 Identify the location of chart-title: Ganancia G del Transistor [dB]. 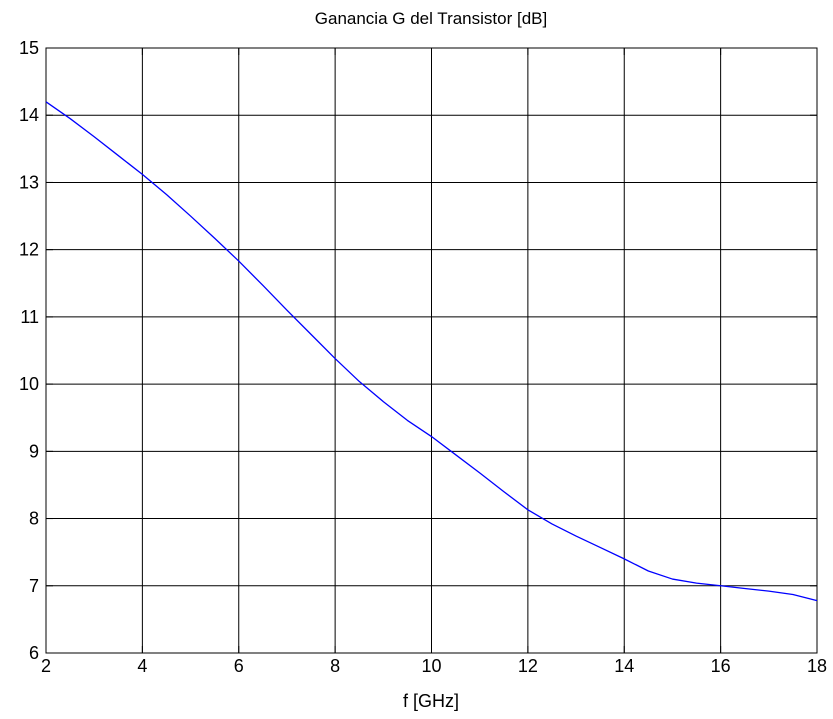
(431, 18).